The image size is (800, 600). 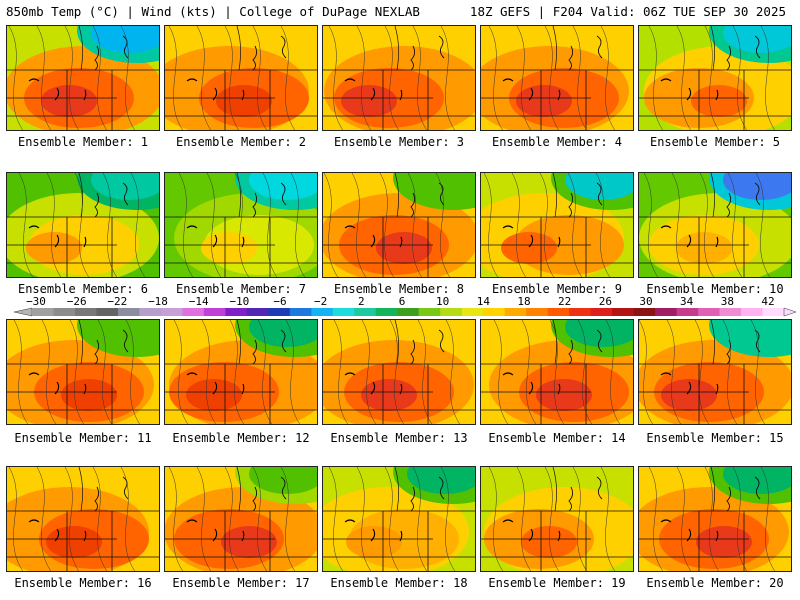 What do you see at coordinates (83, 142) in the screenshot?
I see `member-label: Ensemble Member: 1` at bounding box center [83, 142].